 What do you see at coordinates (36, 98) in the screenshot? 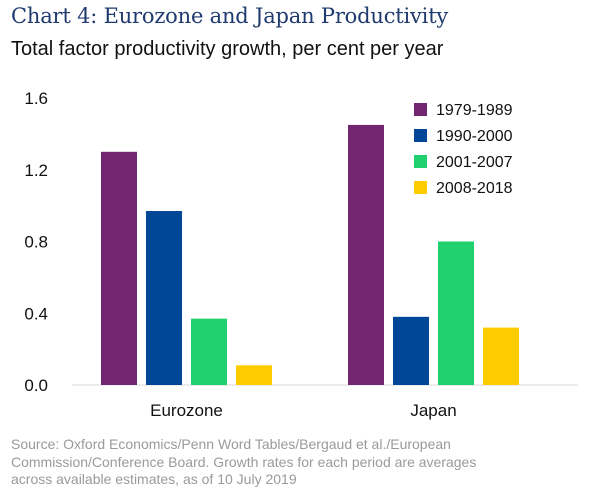
I see `y-tick-label: 1.6` at bounding box center [36, 98].